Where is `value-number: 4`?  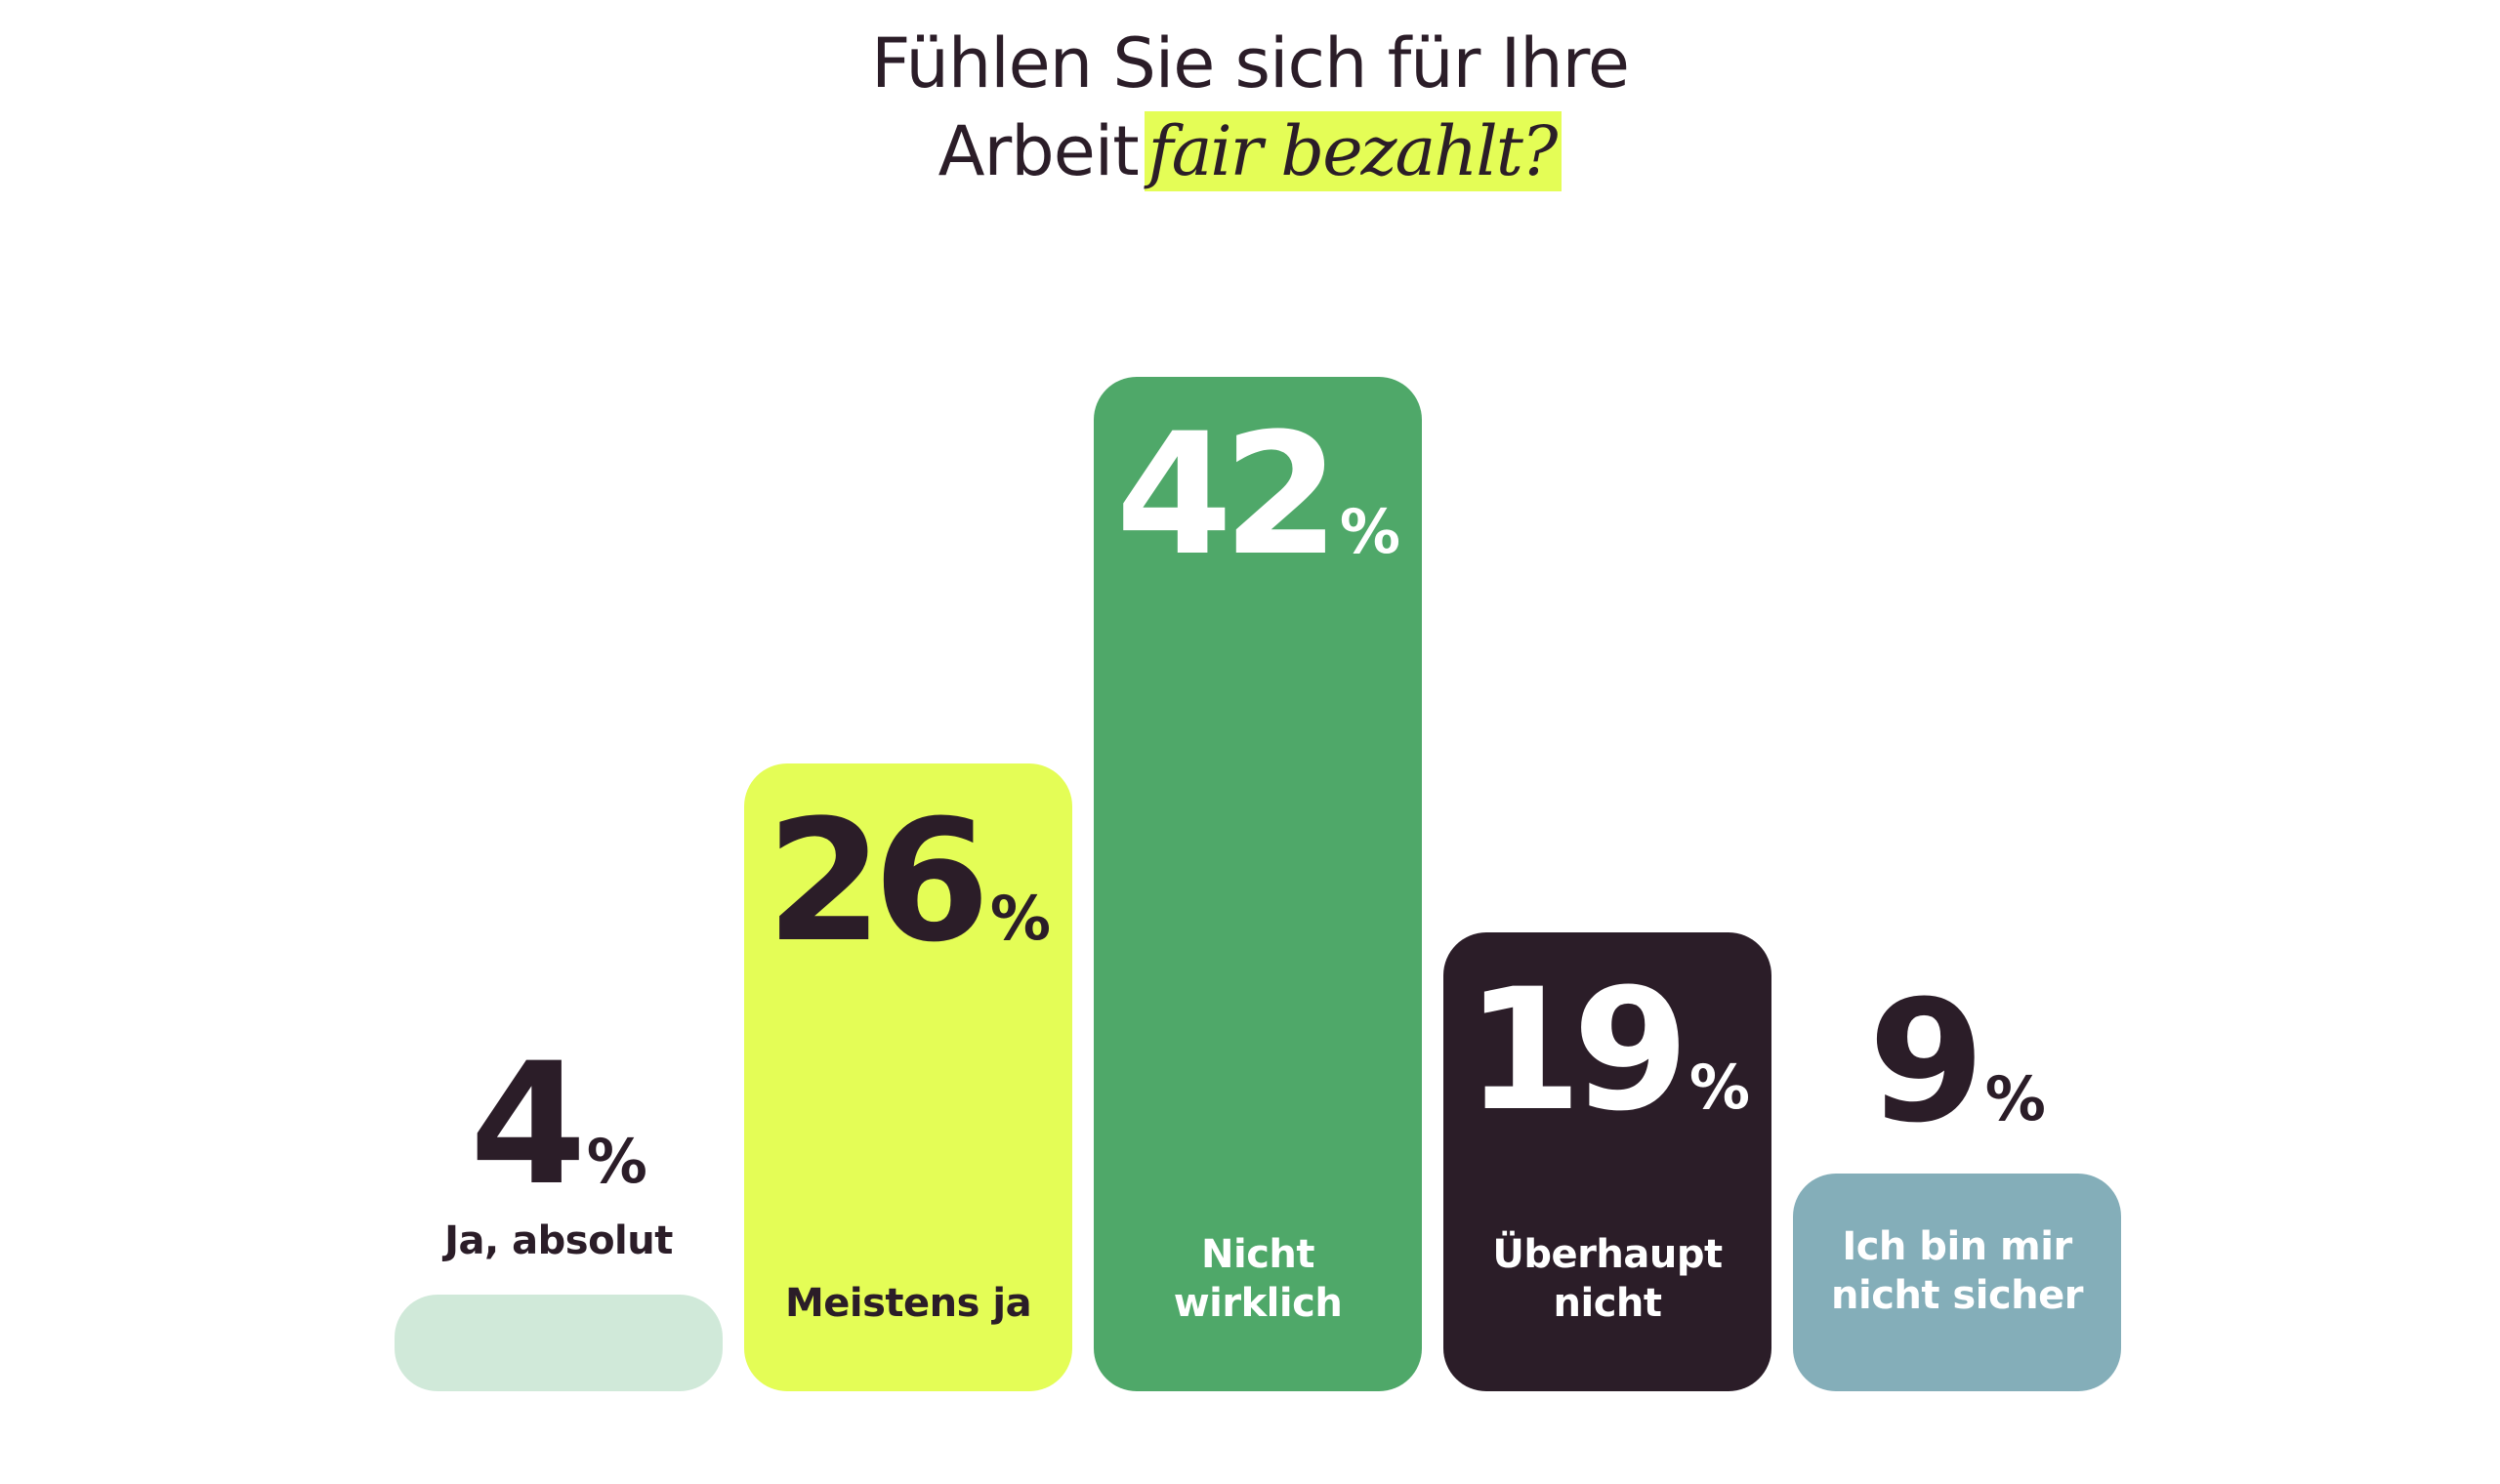 value-number: 4 is located at coordinates (528, 1124).